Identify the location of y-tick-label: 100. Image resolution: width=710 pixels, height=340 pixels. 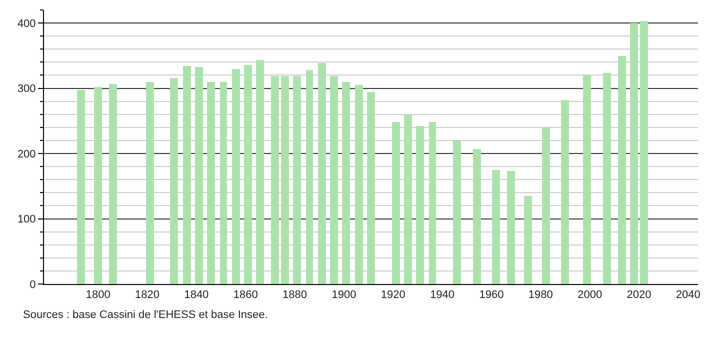
(26, 220).